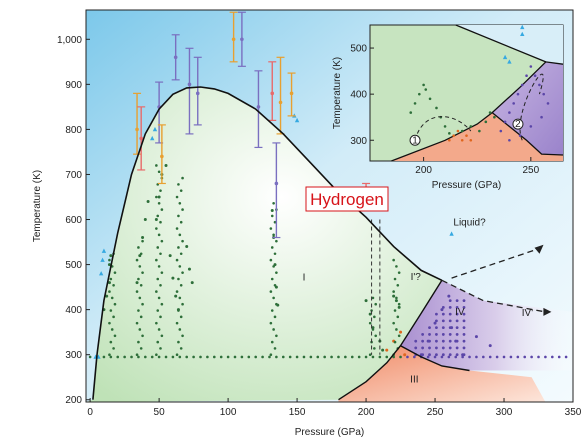  I want to click on y-tick-label: 900, so click(73, 85).